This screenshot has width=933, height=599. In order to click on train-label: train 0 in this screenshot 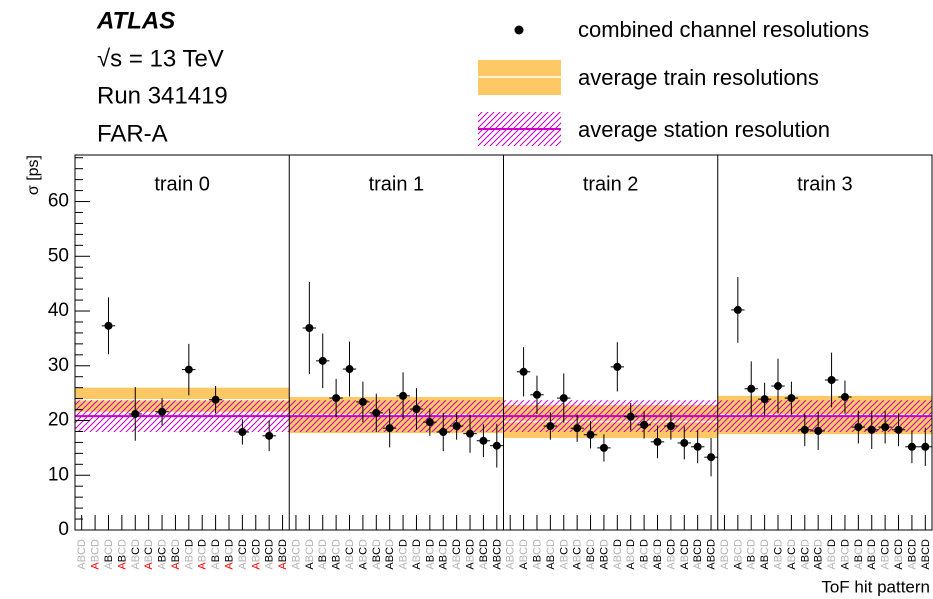, I will do `click(182, 184)`.